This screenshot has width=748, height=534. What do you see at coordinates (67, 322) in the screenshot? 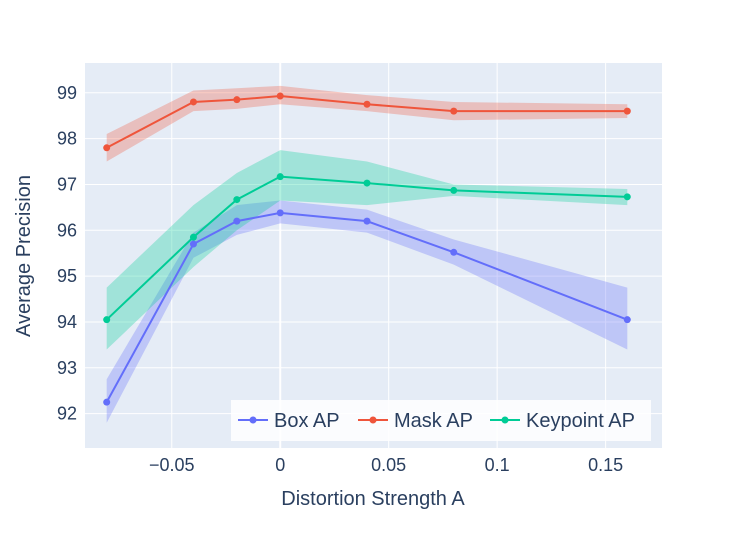
I see `y-tick-label: 94` at bounding box center [67, 322].